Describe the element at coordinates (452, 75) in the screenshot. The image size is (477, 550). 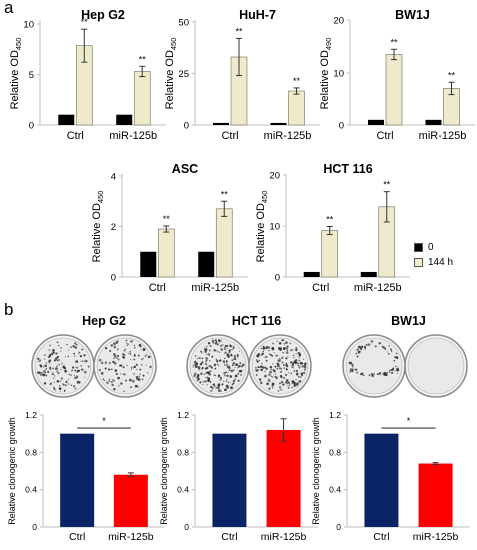
I see `od-chart-2-significance: **` at that location.